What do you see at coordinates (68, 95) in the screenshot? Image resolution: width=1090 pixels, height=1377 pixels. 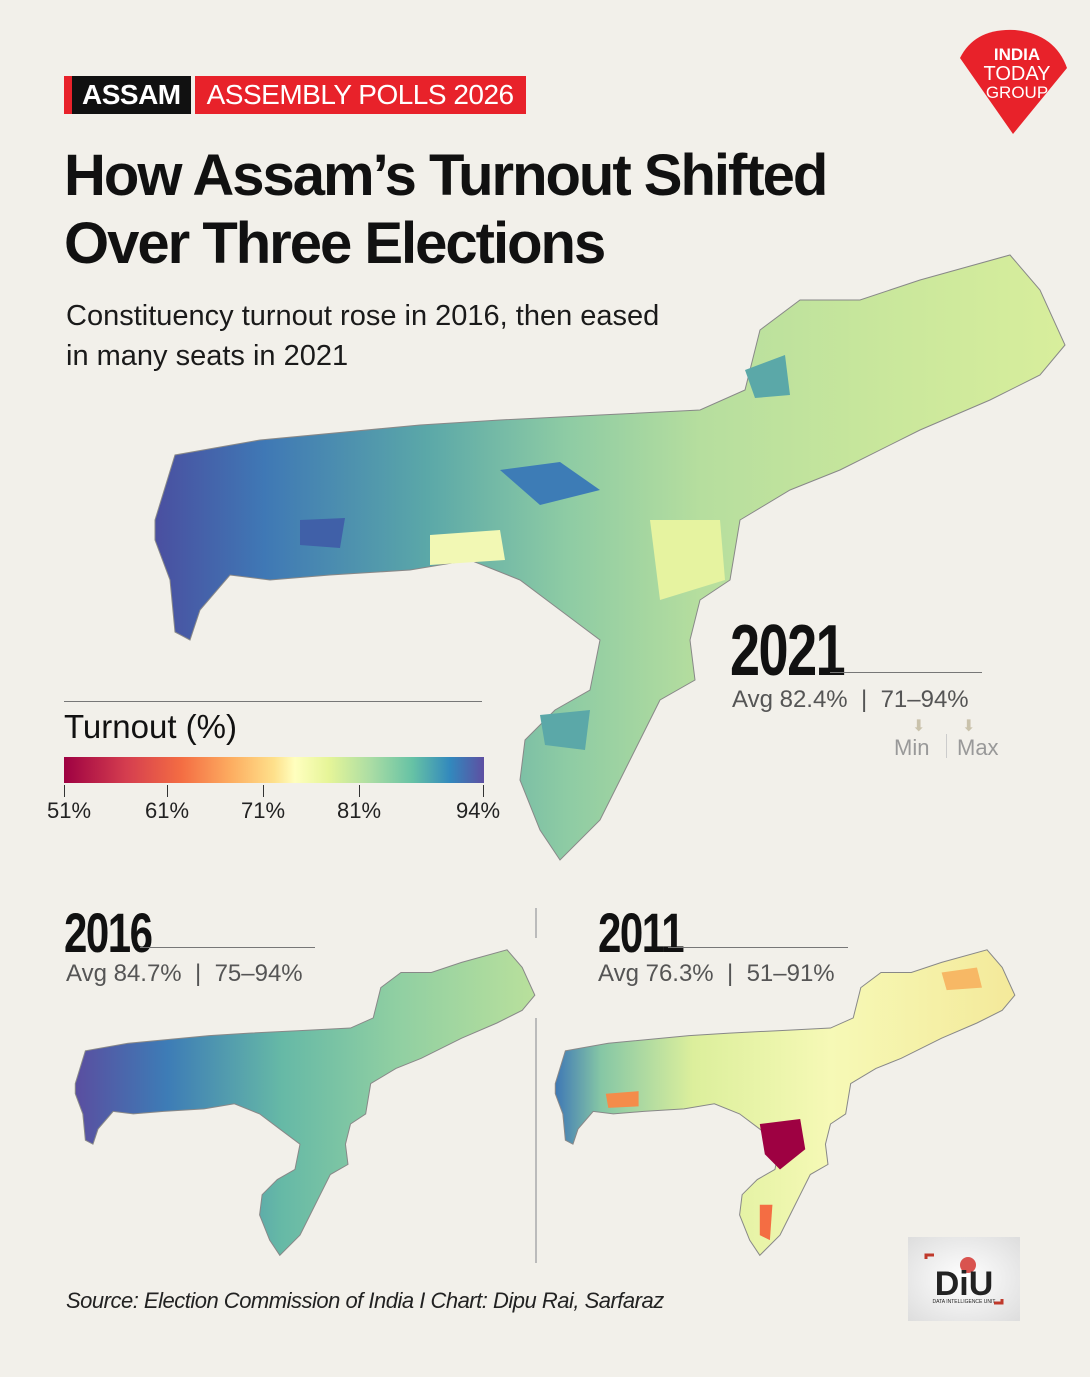 I see `badge-accent` at bounding box center [68, 95].